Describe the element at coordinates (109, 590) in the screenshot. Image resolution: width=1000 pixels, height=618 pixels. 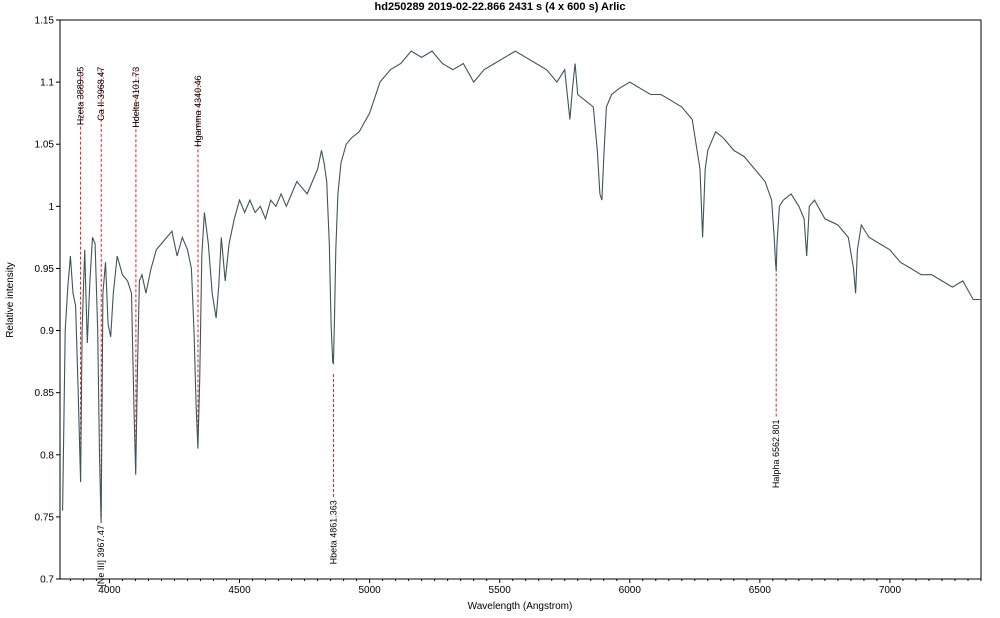
I see `x-tick-label: 4000` at that location.